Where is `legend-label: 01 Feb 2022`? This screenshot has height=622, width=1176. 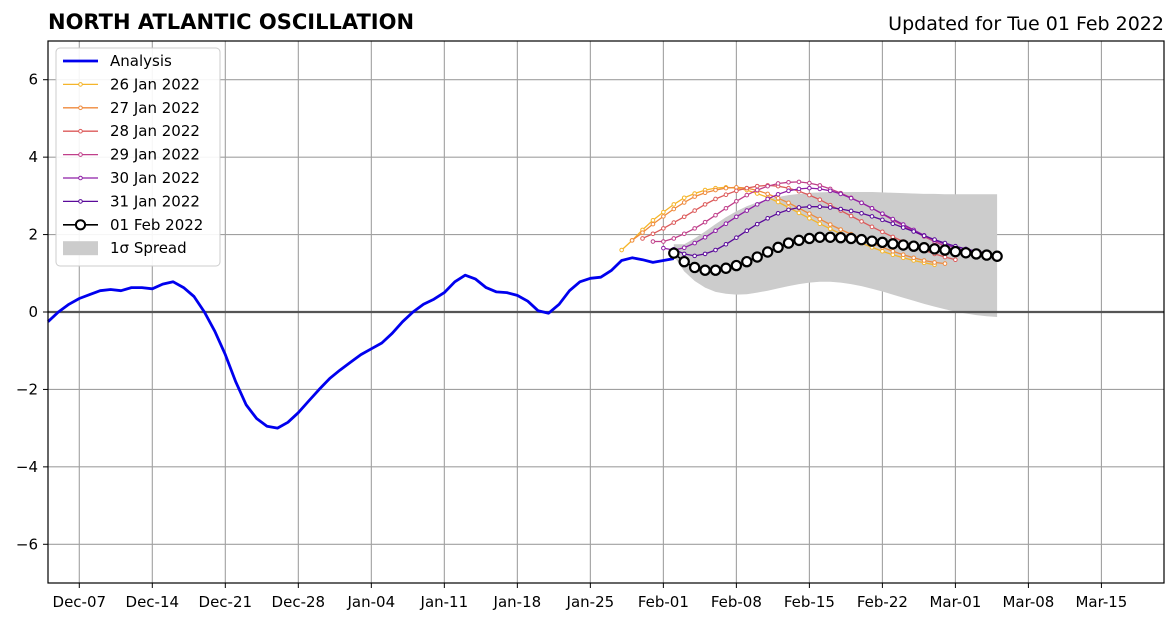 legend-label: 01 Feb 2022 is located at coordinates (156, 225).